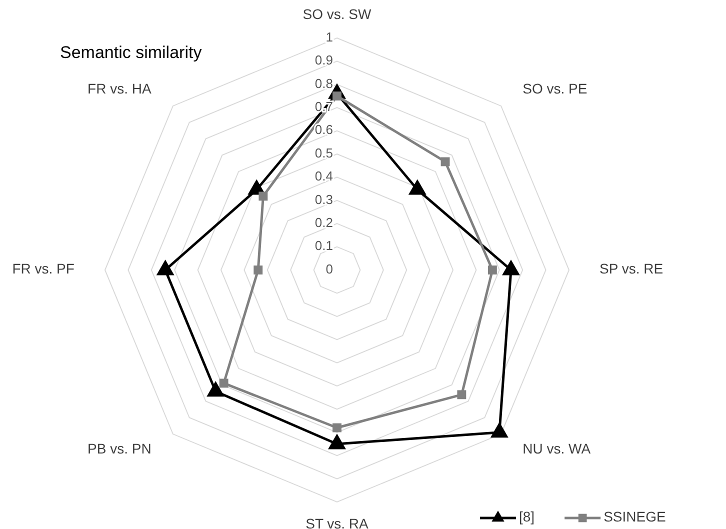 This screenshot has width=726, height=529. I want to click on text: Semantic similarity, so click(131, 52).